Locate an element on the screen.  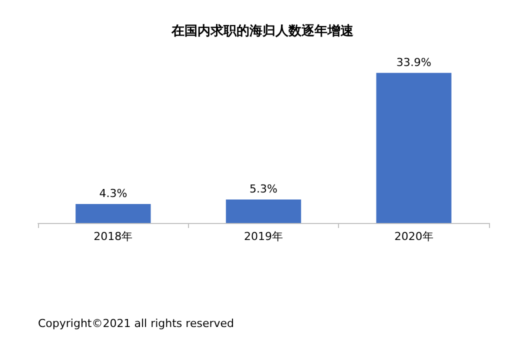
text: Copyright©2021 all rights reserved is located at coordinates (136, 323).